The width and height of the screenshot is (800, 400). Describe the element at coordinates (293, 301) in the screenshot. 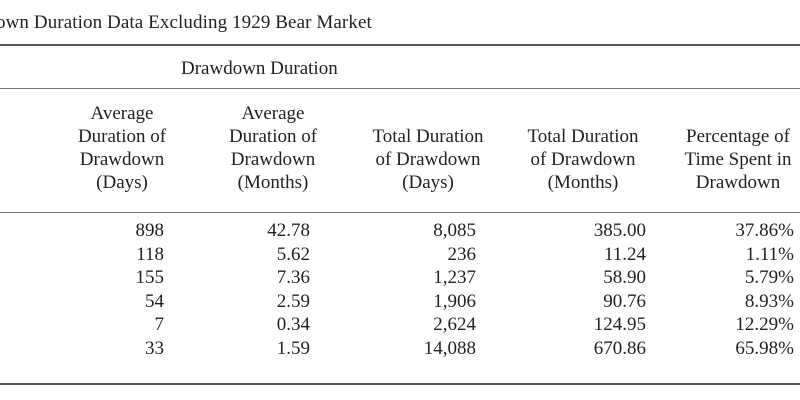

I see `cell-avg-months: 2.59` at that location.